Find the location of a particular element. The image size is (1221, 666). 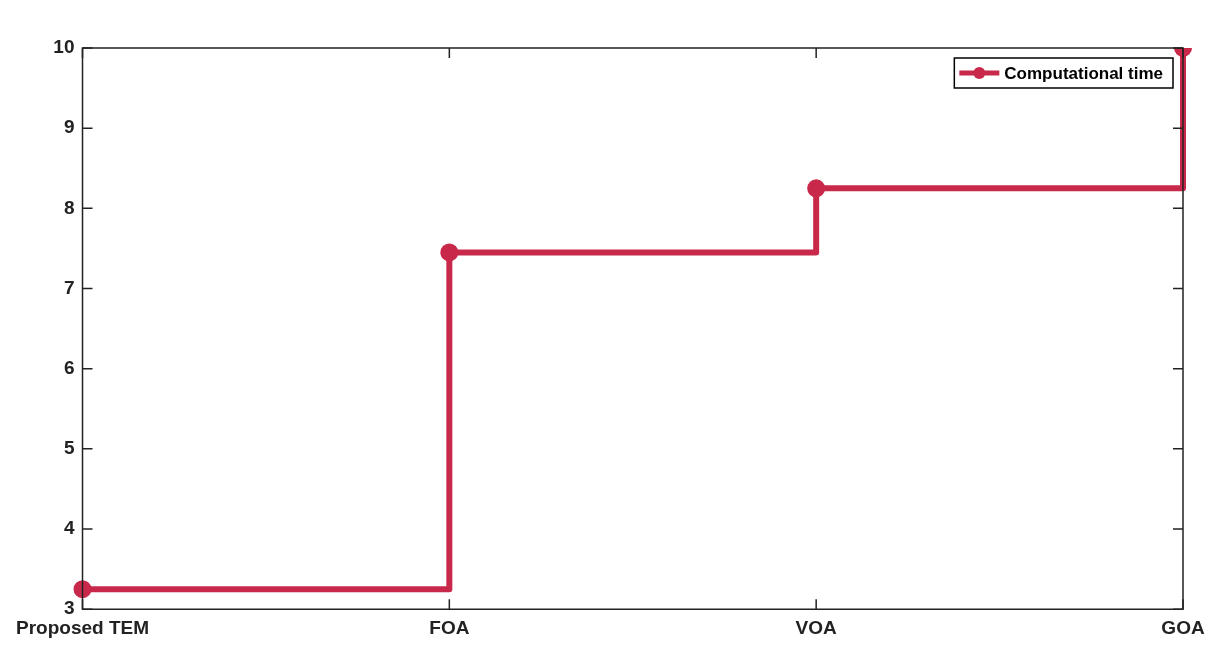

x-tick-label: FOA is located at coordinates (449, 627).